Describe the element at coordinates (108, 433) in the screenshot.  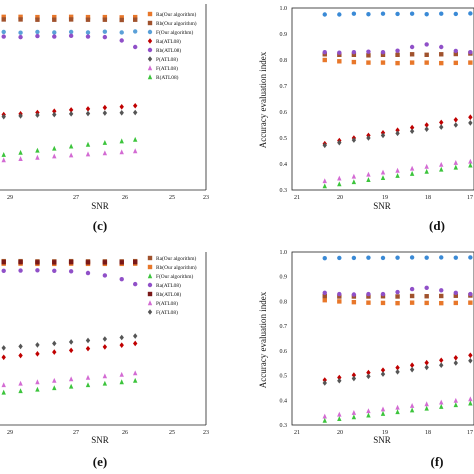
I see `xticks-e: 29 27 26 25 23` at that location.